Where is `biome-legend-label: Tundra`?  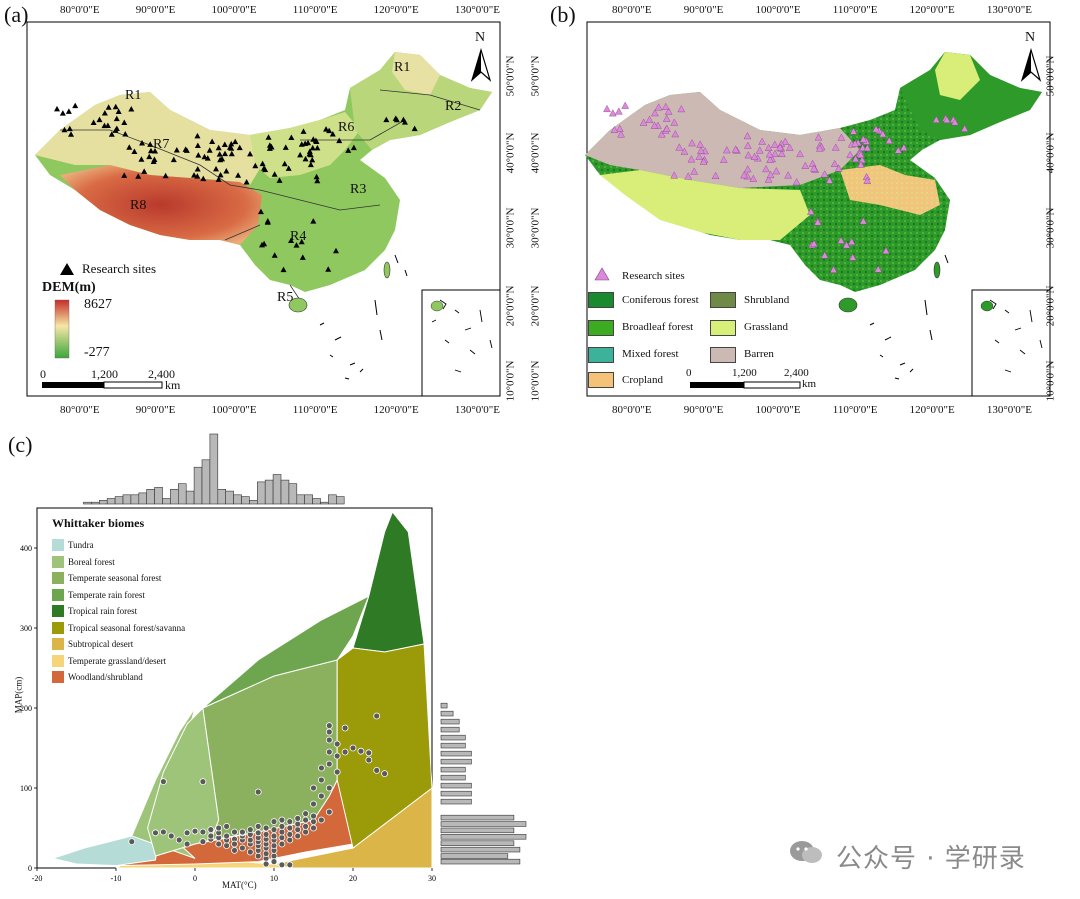
biome-legend-label: Tundra is located at coordinates (81, 545).